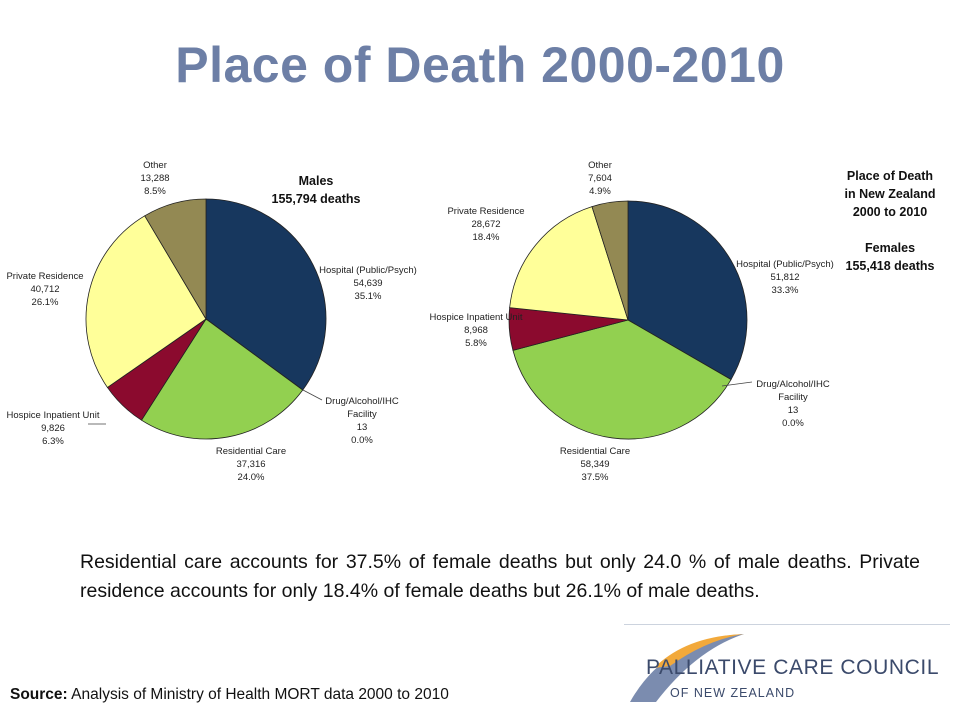 The height and width of the screenshot is (720, 960). What do you see at coordinates (312, 395) in the screenshot?
I see `male-drug-leader-line` at bounding box center [312, 395].